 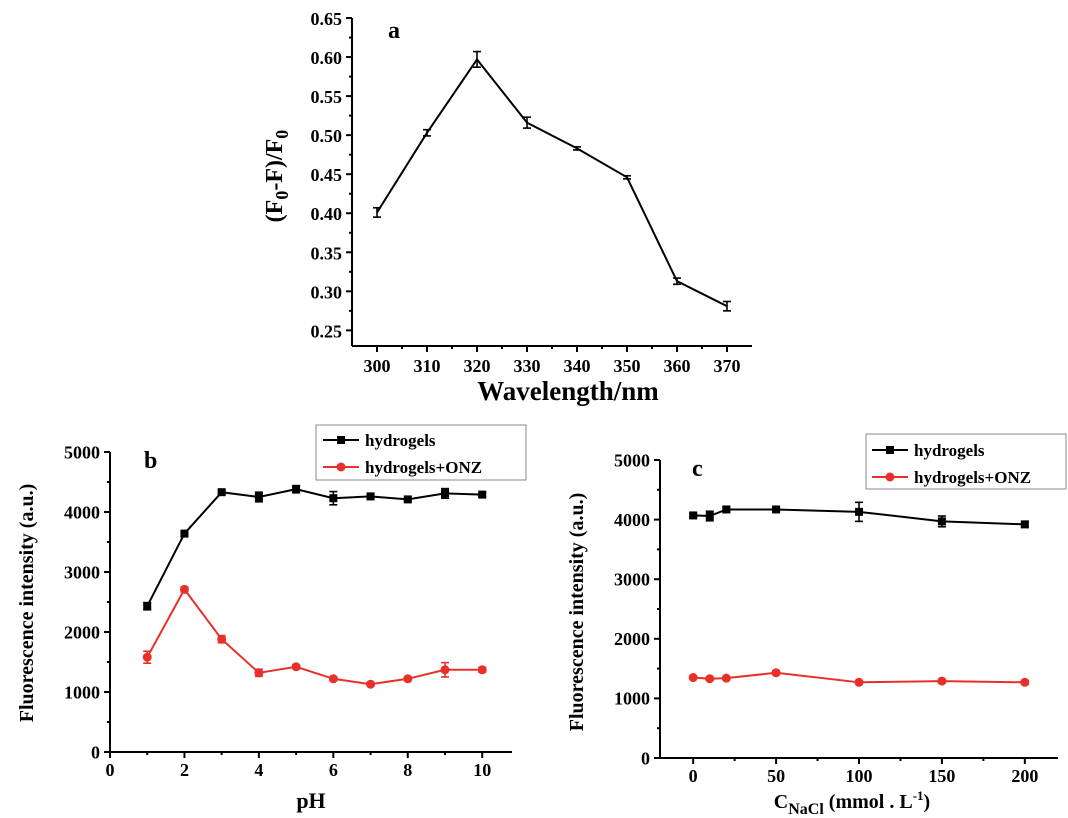 I want to click on panel-c-y-tick-label: 3000, so click(x=632, y=580).